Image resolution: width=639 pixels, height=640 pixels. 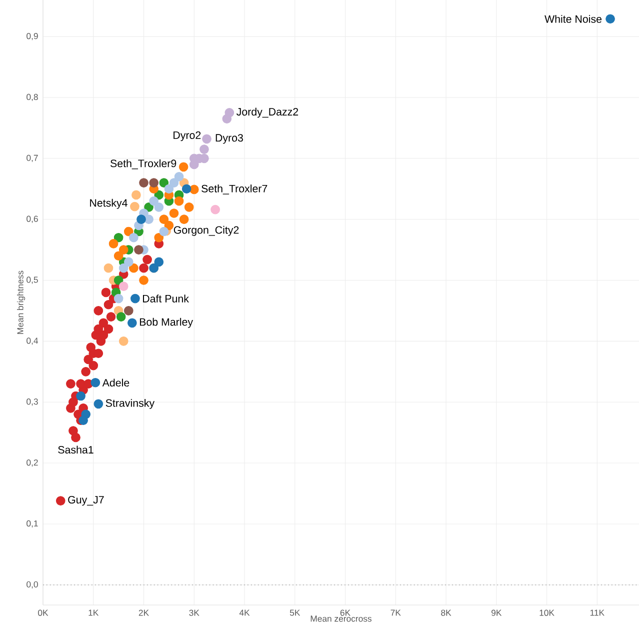 What do you see at coordinates (116, 382) in the screenshot?
I see `annotation: Adele` at bounding box center [116, 382].